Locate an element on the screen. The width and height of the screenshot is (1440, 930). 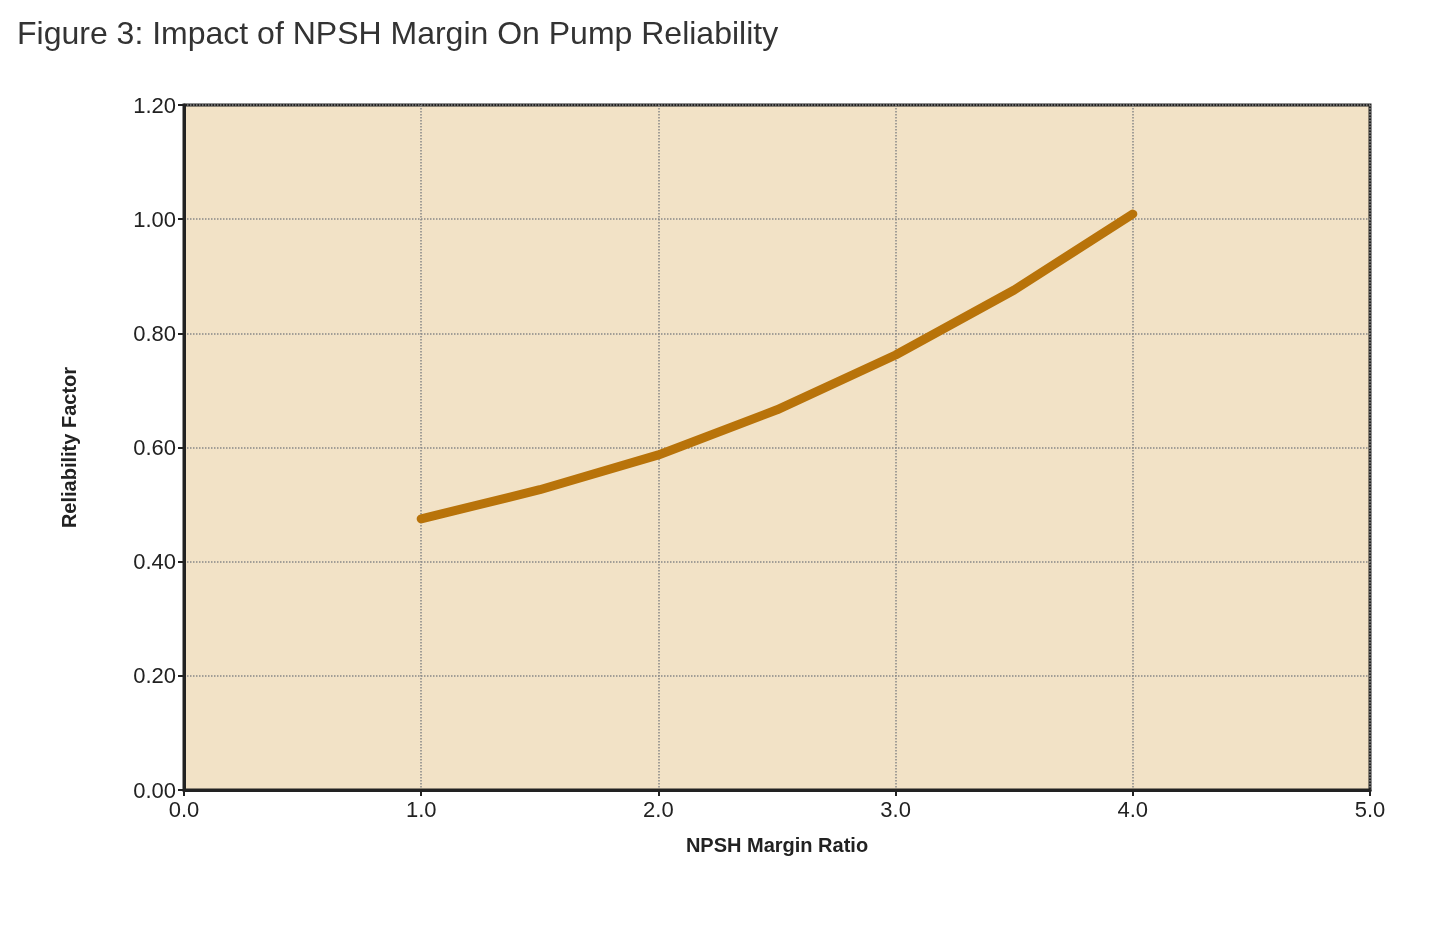
y-axis-title: Reliability Factor is located at coordinates (69, 447).